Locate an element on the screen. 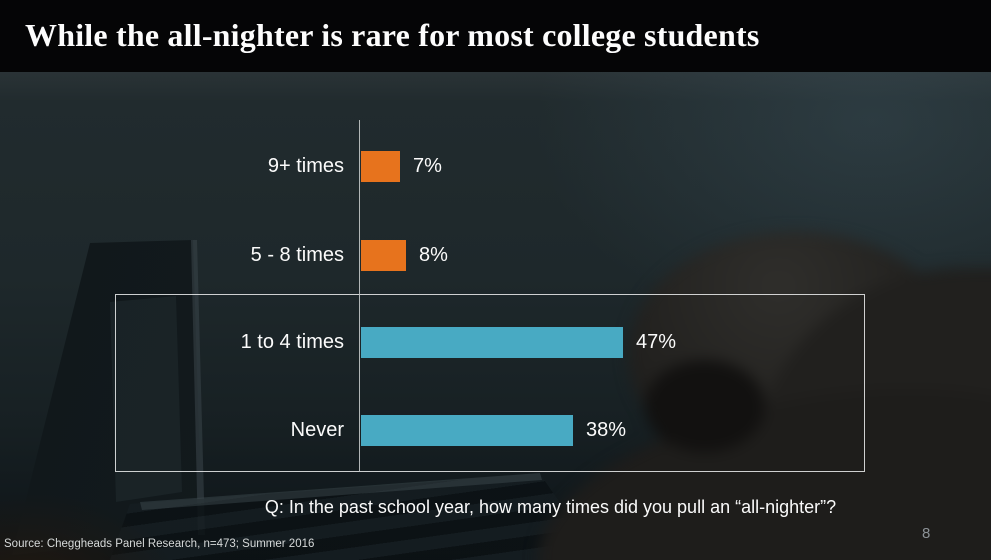  desk-illustration is located at coordinates (90, 526).